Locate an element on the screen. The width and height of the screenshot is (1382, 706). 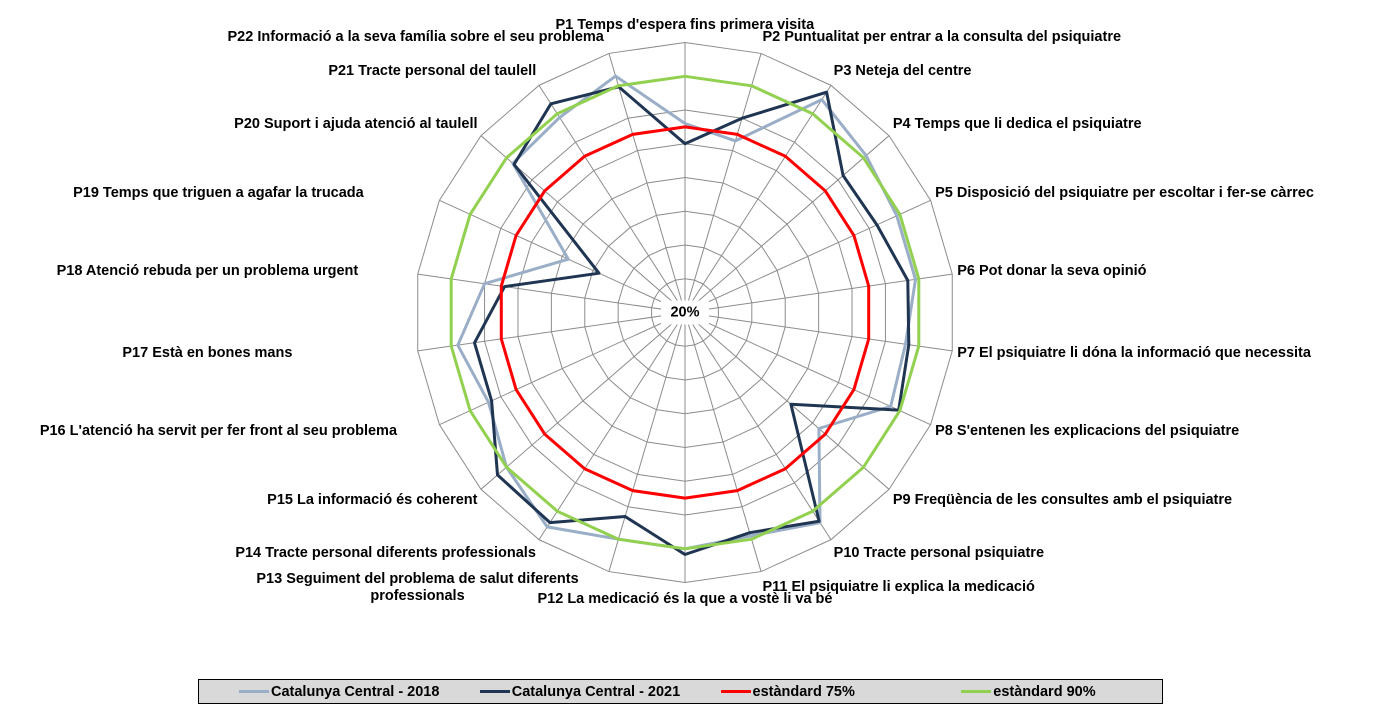
y-tick-label: 20% is located at coordinates (684, 312).